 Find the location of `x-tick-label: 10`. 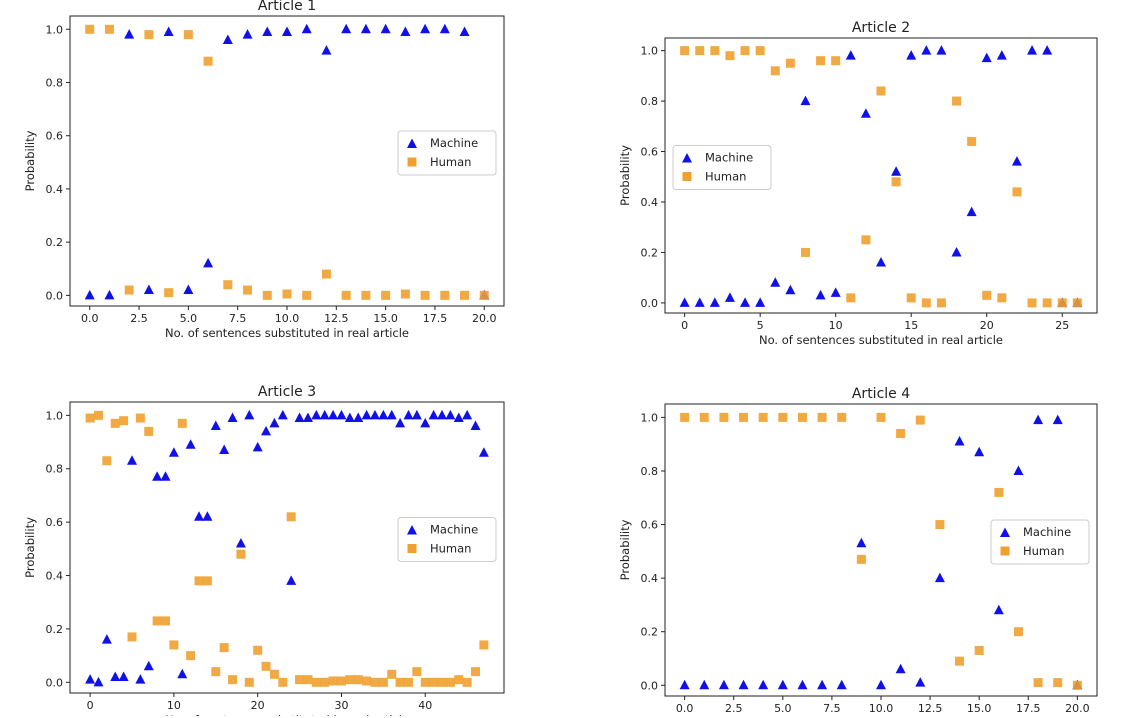

x-tick-label: 10 is located at coordinates (174, 705).